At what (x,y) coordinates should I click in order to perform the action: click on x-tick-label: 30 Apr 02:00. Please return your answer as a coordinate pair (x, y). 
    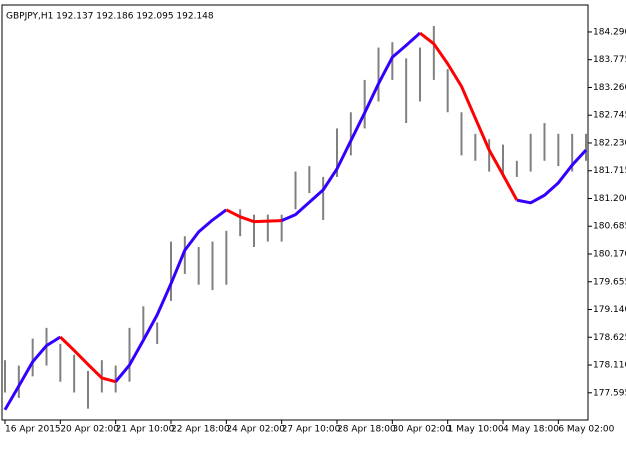
    Looking at the image, I should click on (421, 430).